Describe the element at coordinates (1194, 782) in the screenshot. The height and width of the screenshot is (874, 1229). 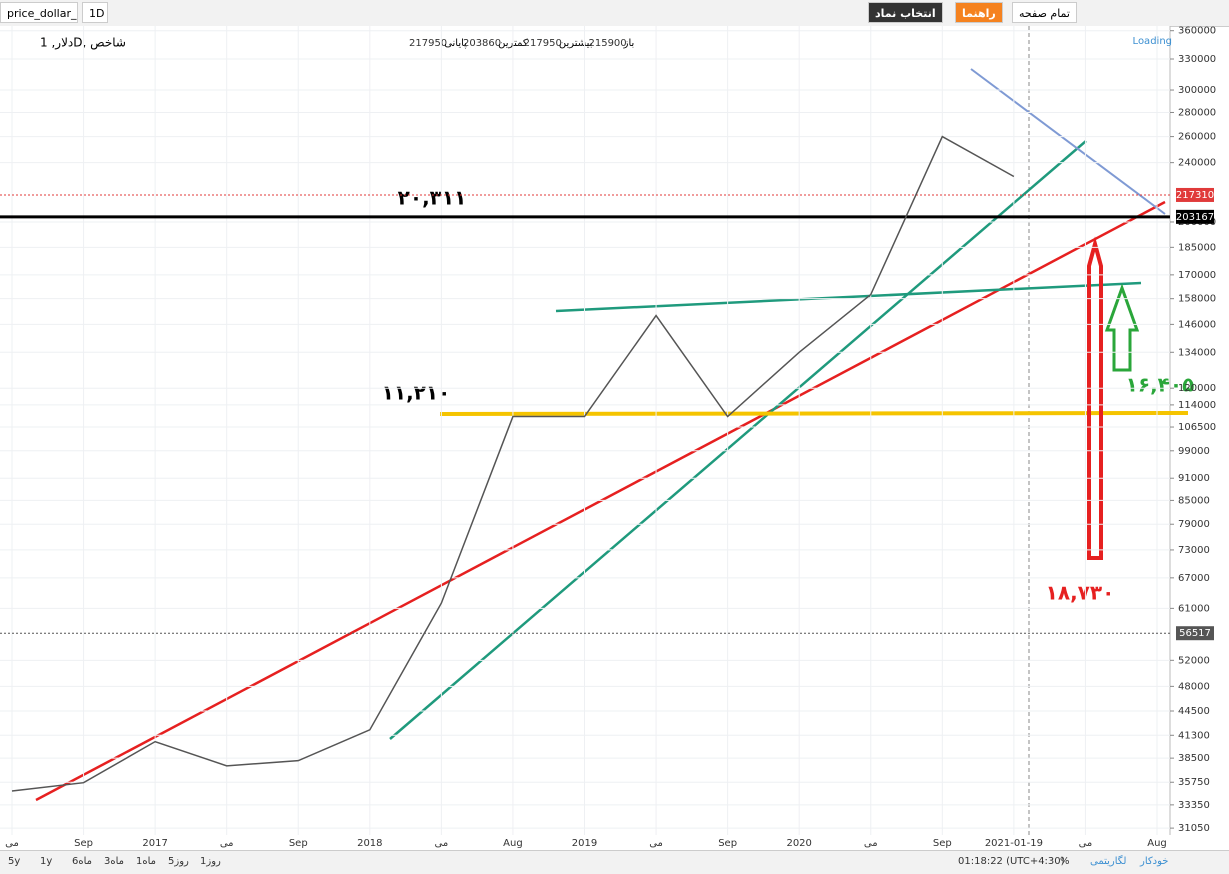
I see `y-tick-label: 35750` at that location.